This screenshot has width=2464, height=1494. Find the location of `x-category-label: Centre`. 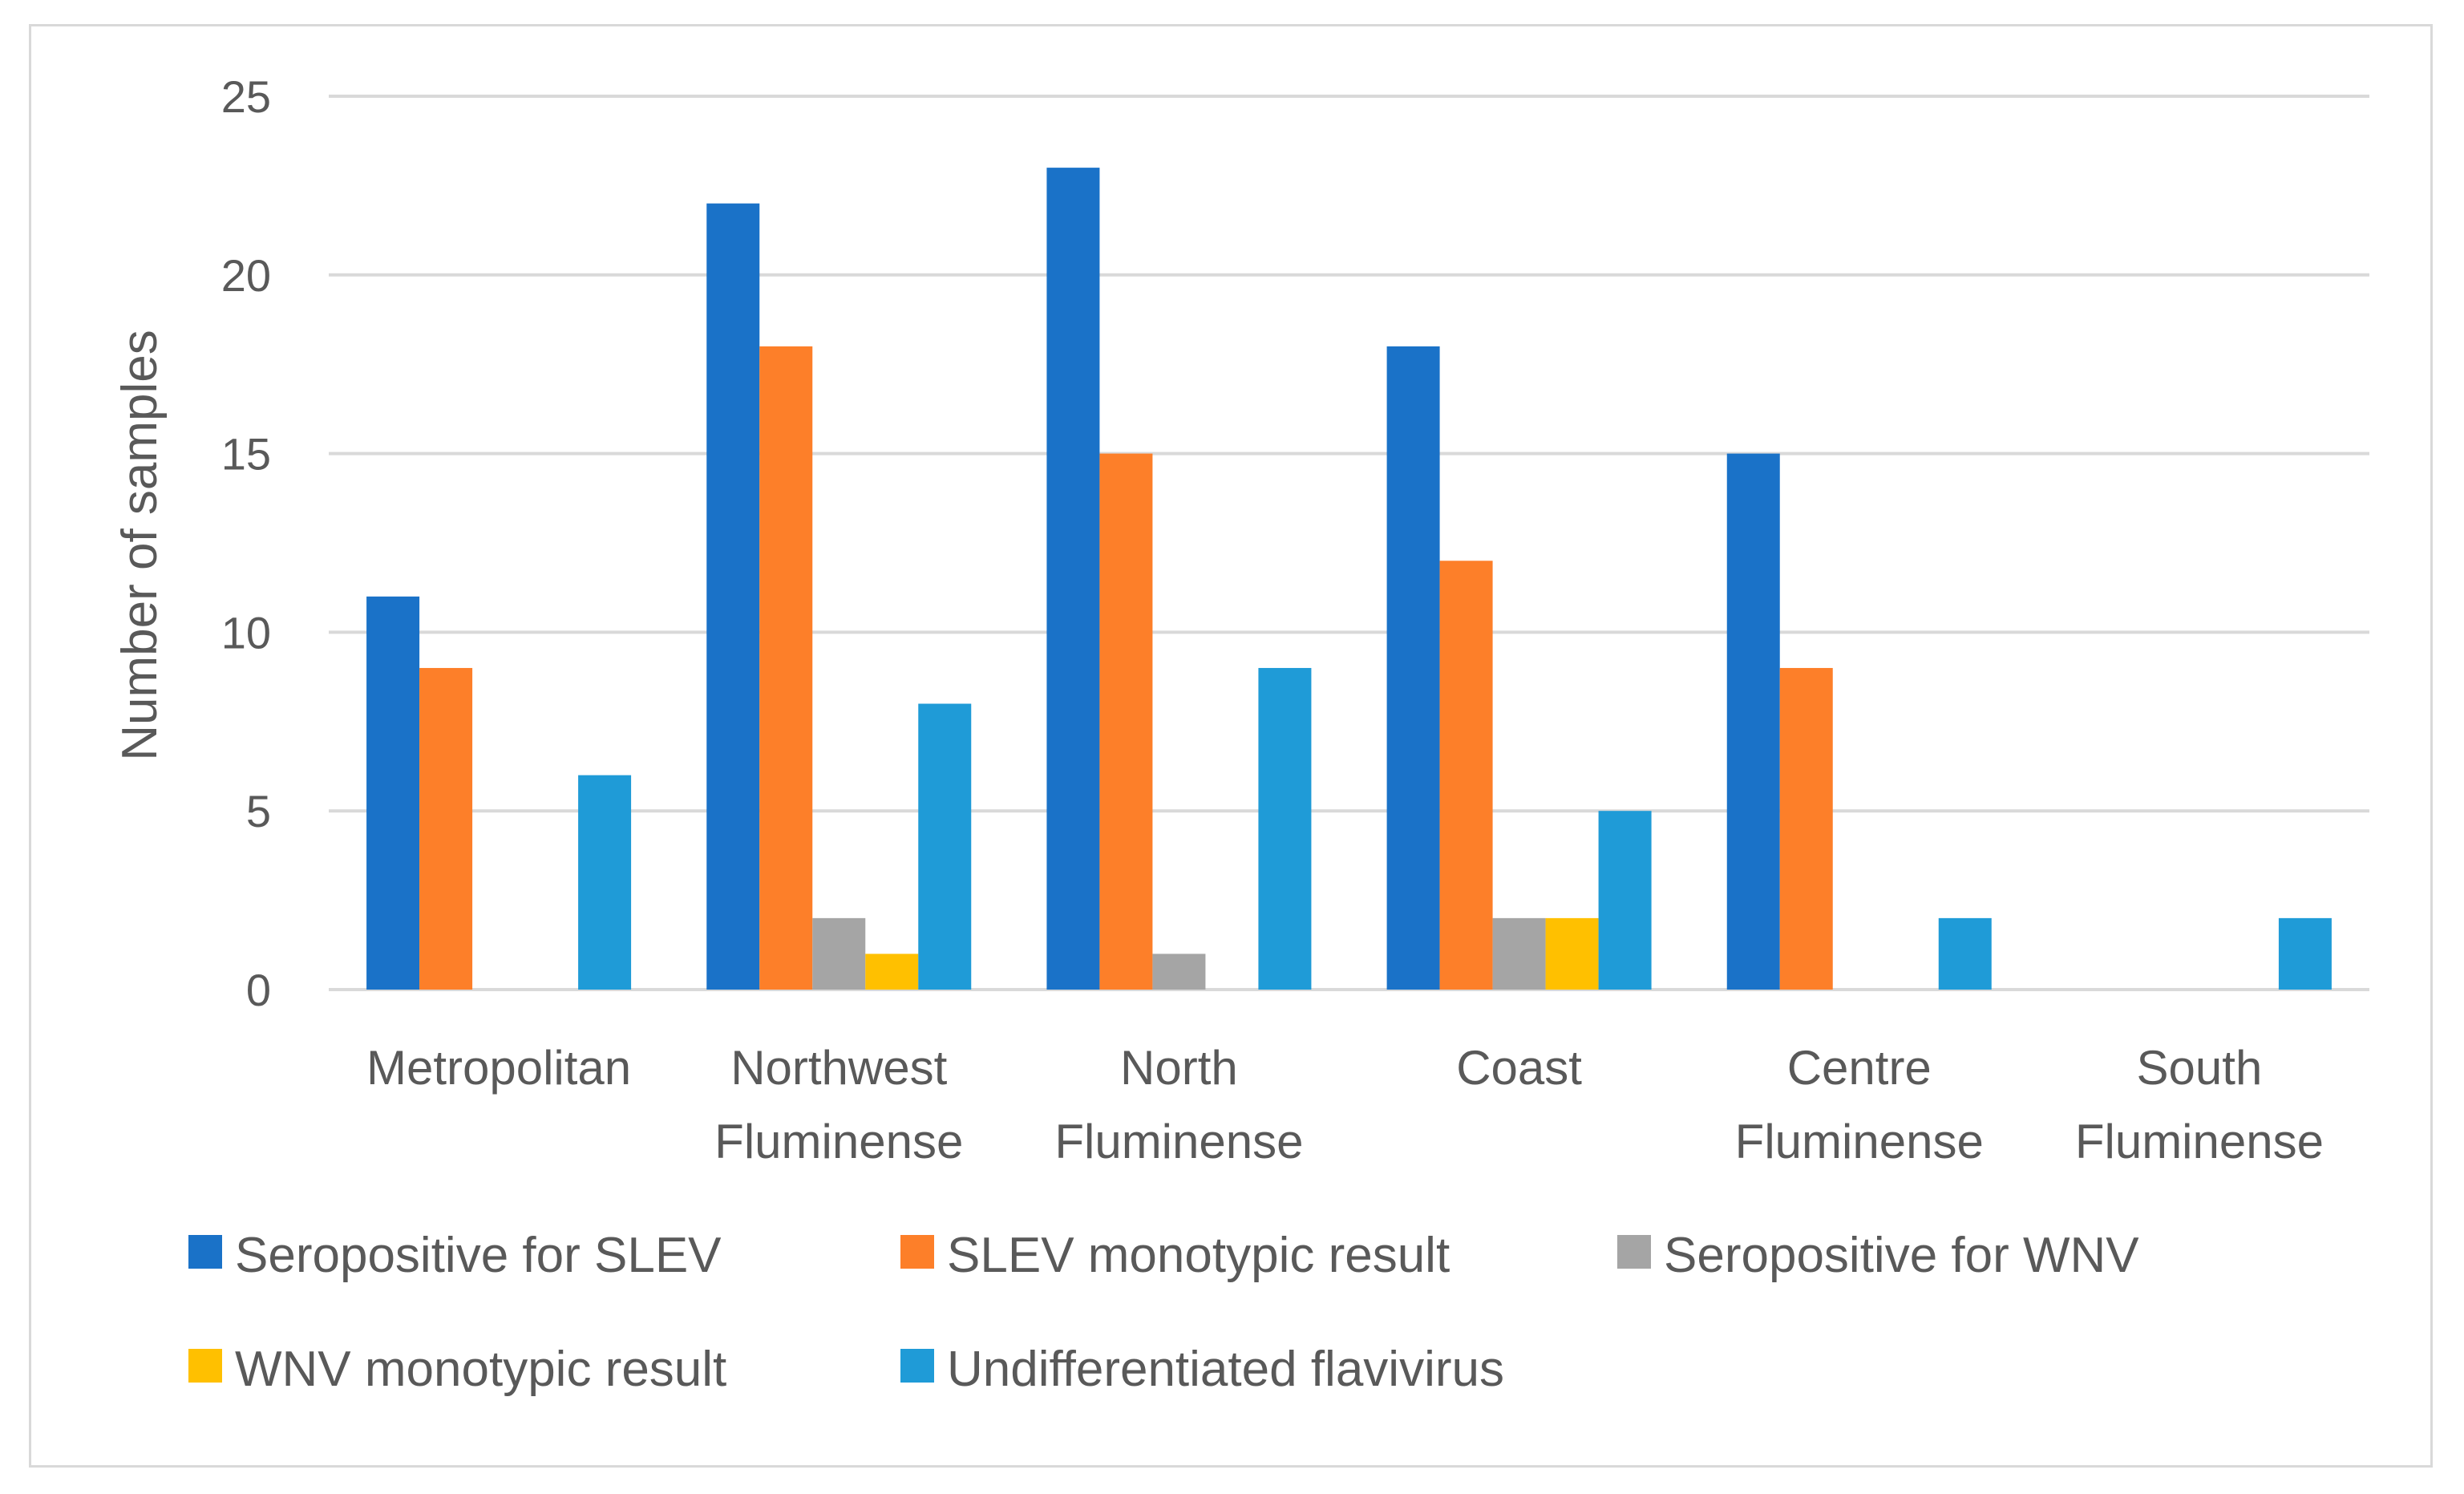

x-category-label: Centre is located at coordinates (1859, 1068).